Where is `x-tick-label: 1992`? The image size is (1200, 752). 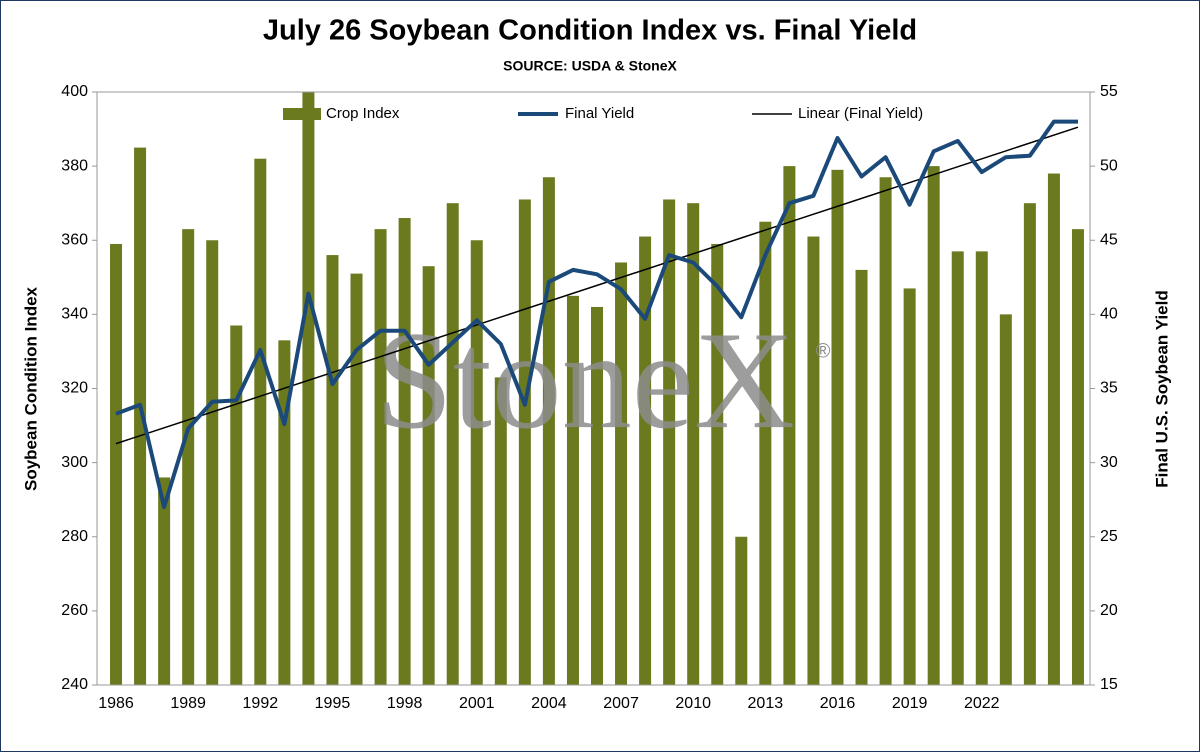 x-tick-label: 1992 is located at coordinates (261, 703).